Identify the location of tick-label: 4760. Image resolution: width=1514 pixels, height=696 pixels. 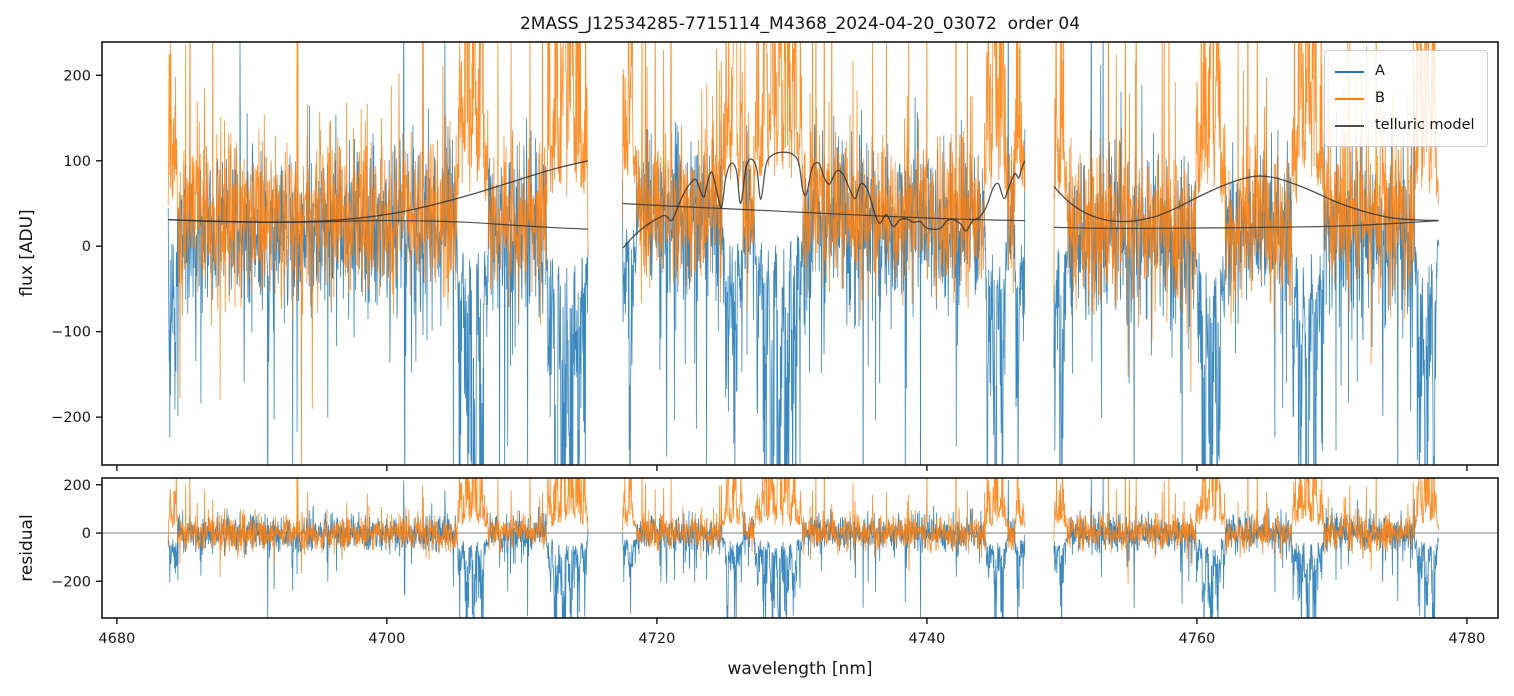
(1196, 639).